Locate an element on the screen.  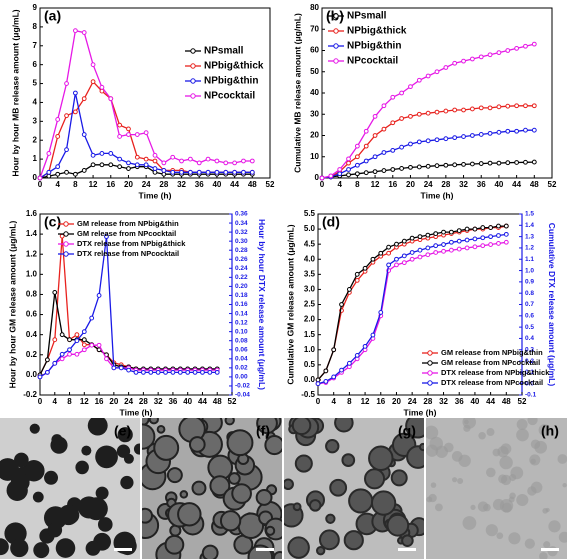
y-tick-label: 1 is located at coordinates (35, 158).